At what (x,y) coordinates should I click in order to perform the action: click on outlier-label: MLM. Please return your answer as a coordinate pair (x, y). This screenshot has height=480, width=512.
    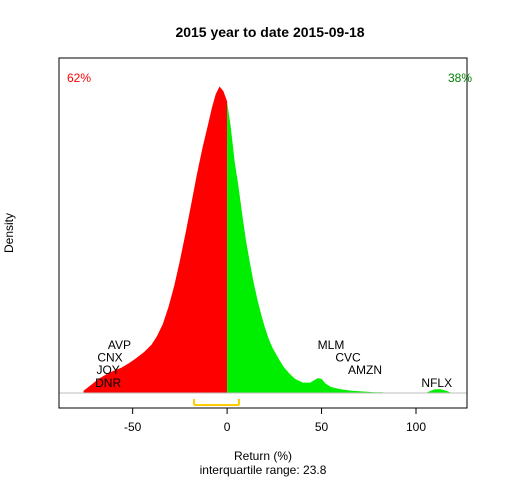
    Looking at the image, I should click on (331, 345).